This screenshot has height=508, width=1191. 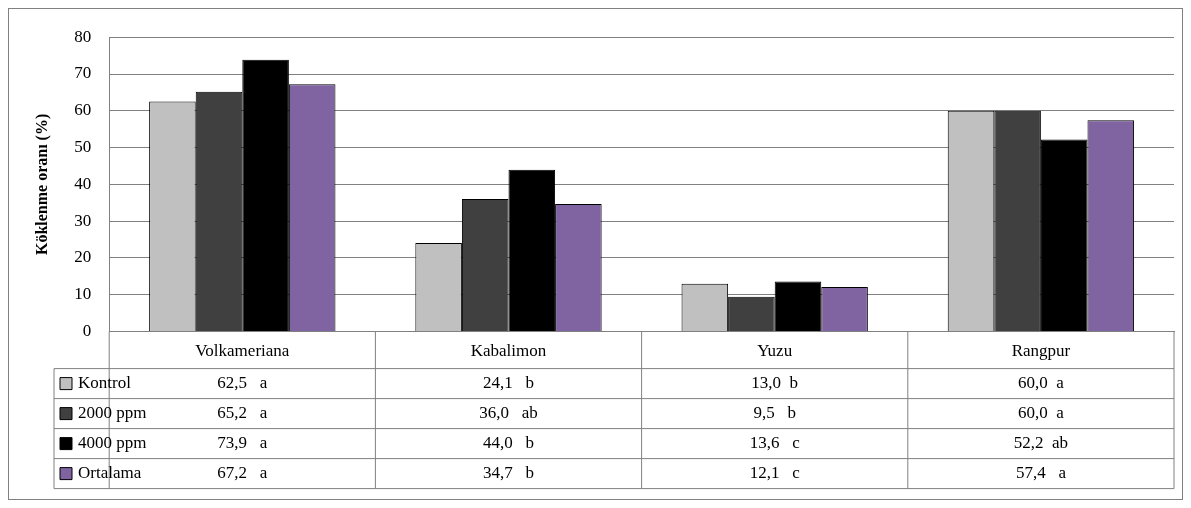 I want to click on y-tick-label: 40, so click(x=83, y=183).